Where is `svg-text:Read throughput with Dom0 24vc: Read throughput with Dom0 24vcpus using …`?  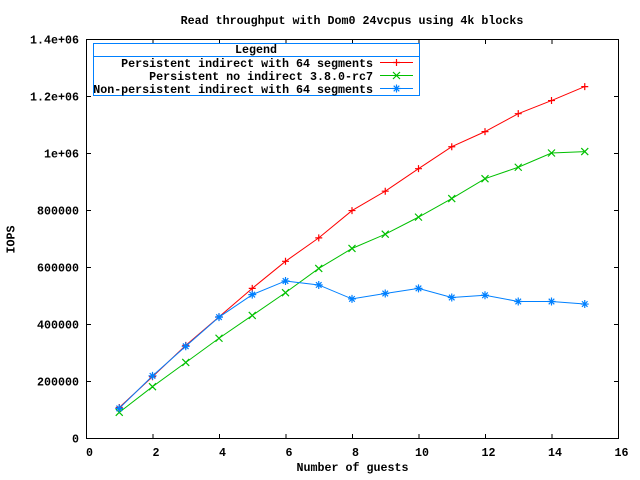 svg-text:Read throughput with Dom0 24vc: Read throughput with Dom0 24vcpus using … is located at coordinates (352, 21).